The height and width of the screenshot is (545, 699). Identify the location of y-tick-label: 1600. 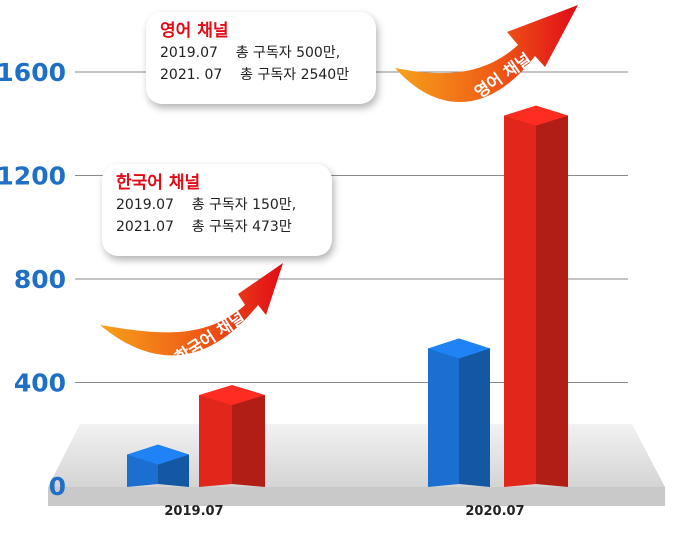
(33, 72).